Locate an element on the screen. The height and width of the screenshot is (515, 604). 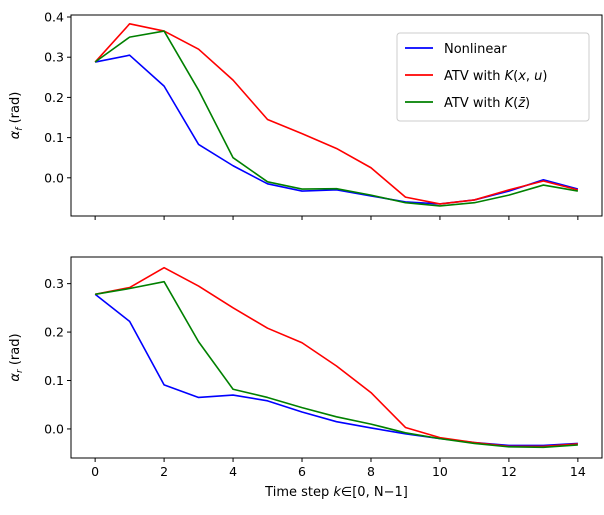
legend-label-3: ATV with K(z̄) is located at coordinates (487, 103).